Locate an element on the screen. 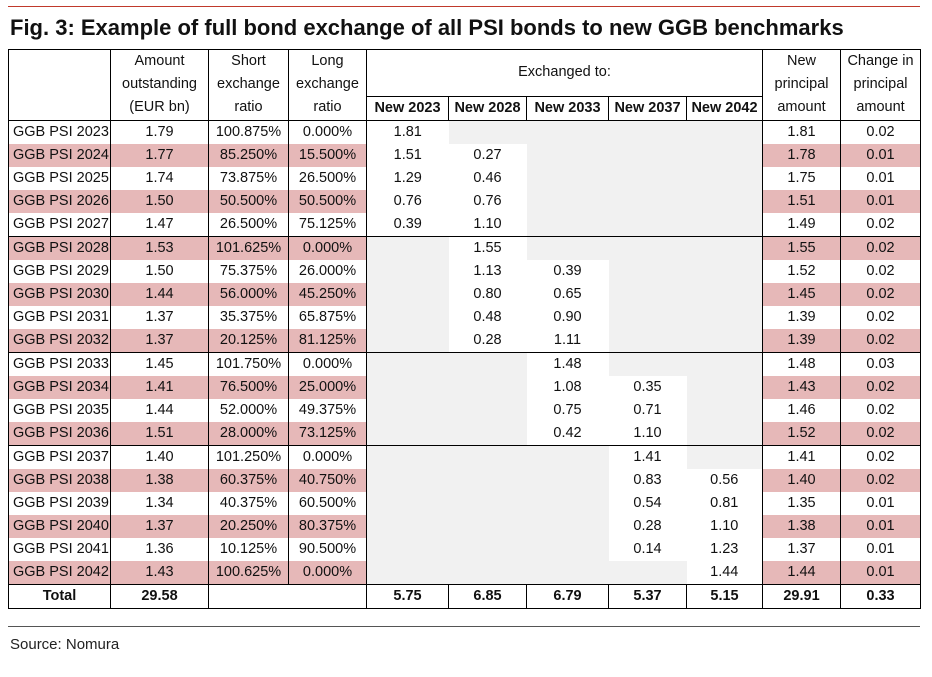 The height and width of the screenshot is (677, 932). exchange-to-new-2037: 0.14 is located at coordinates (647, 549).